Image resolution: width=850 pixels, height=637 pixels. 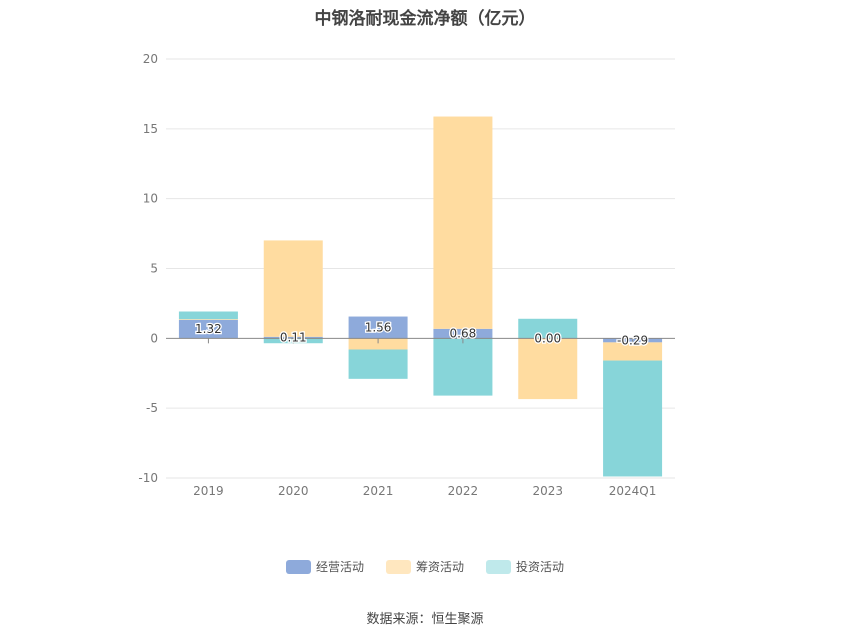 I want to click on legend-item-operating: 经营活动, so click(x=324, y=566).